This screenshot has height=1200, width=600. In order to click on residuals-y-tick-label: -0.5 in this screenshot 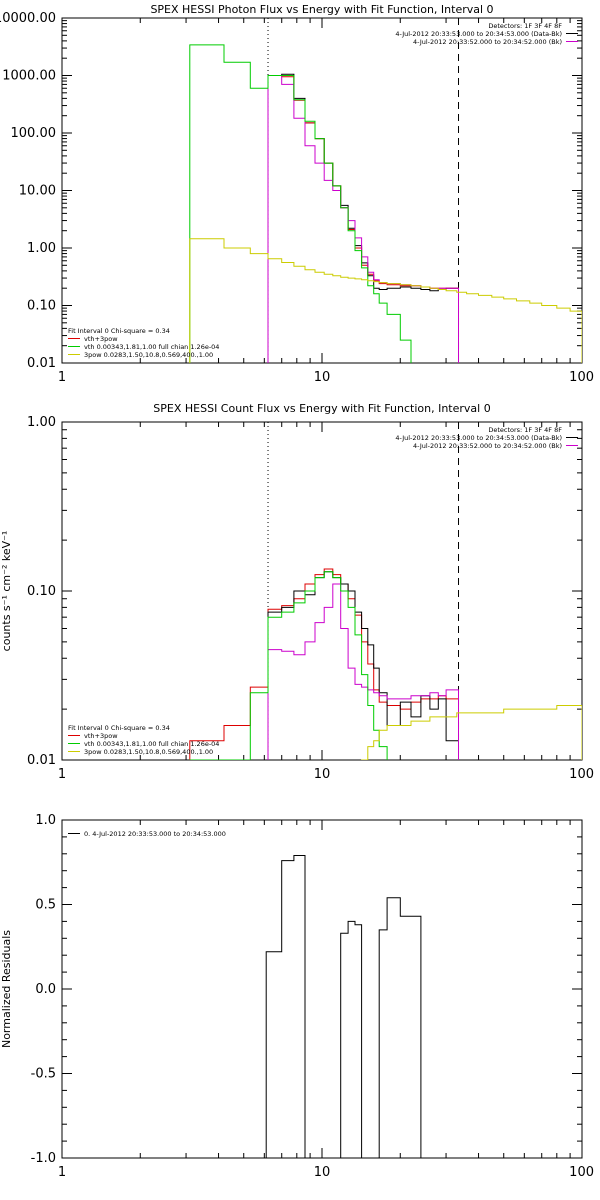, I will do `click(43, 1074)`.